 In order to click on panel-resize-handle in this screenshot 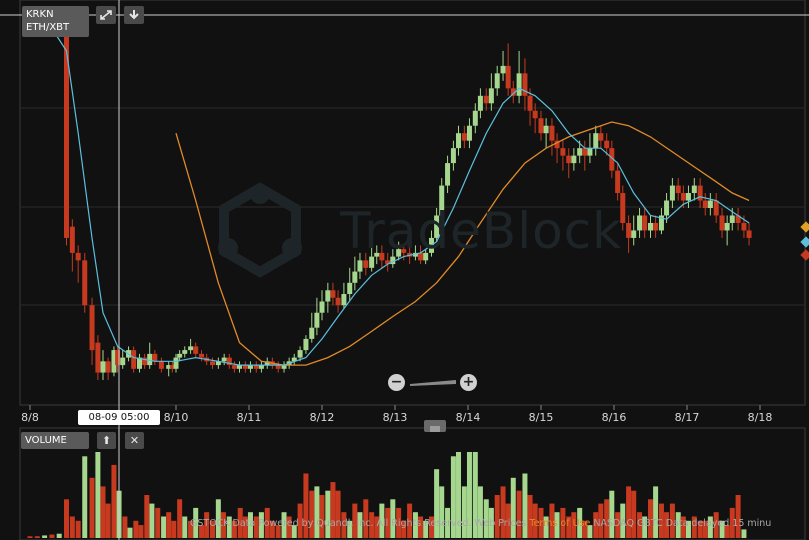, I will do `click(435, 426)`.